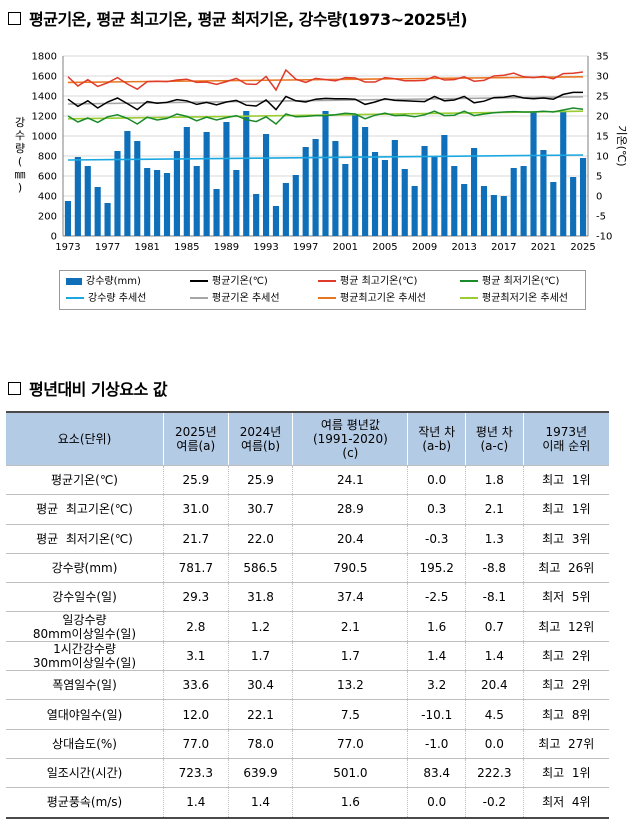 The image size is (634, 824). I want to click on table-row: 폭염일수(일) 33.6 30.4 13.2 3.2 20.4 최고 2위, so click(307, 685).